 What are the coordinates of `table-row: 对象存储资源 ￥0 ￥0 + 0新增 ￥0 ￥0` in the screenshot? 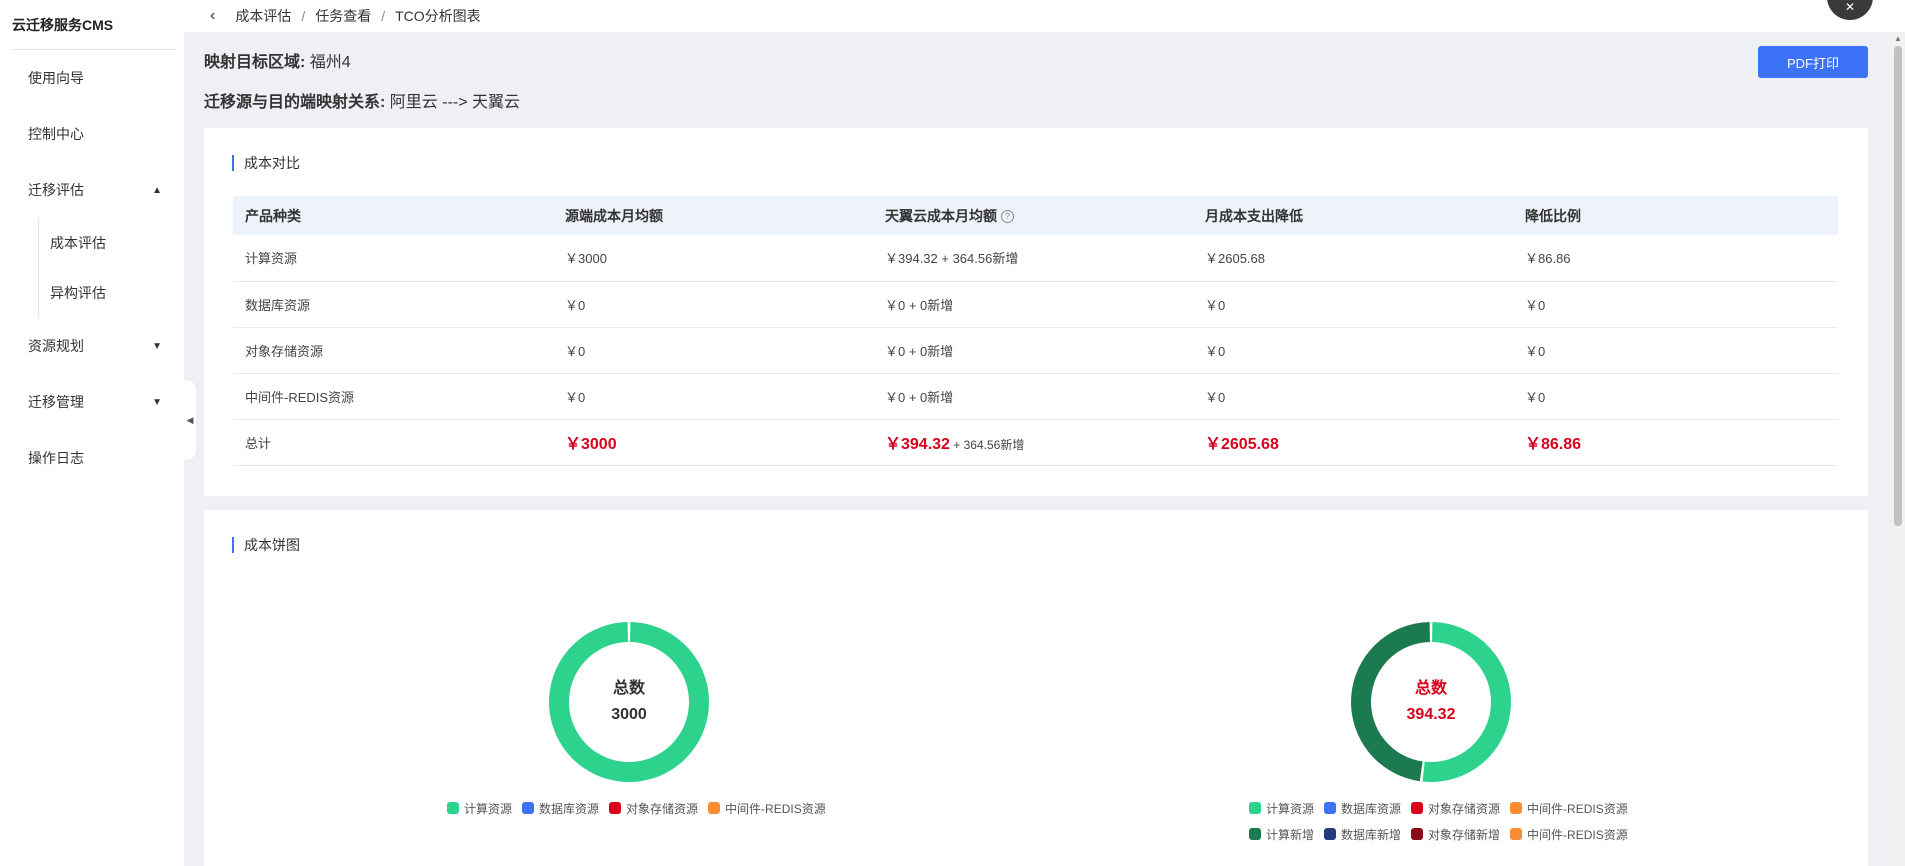 It's located at (1035, 350).